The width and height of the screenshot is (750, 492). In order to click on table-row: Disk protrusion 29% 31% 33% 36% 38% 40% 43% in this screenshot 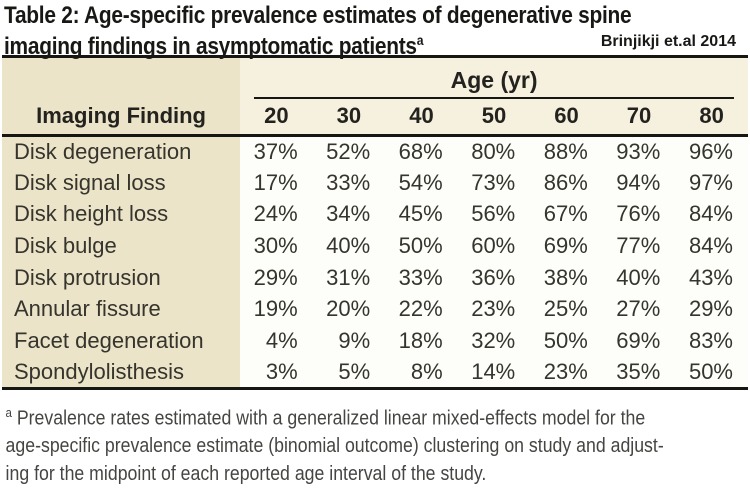, I will do `click(375, 277)`.